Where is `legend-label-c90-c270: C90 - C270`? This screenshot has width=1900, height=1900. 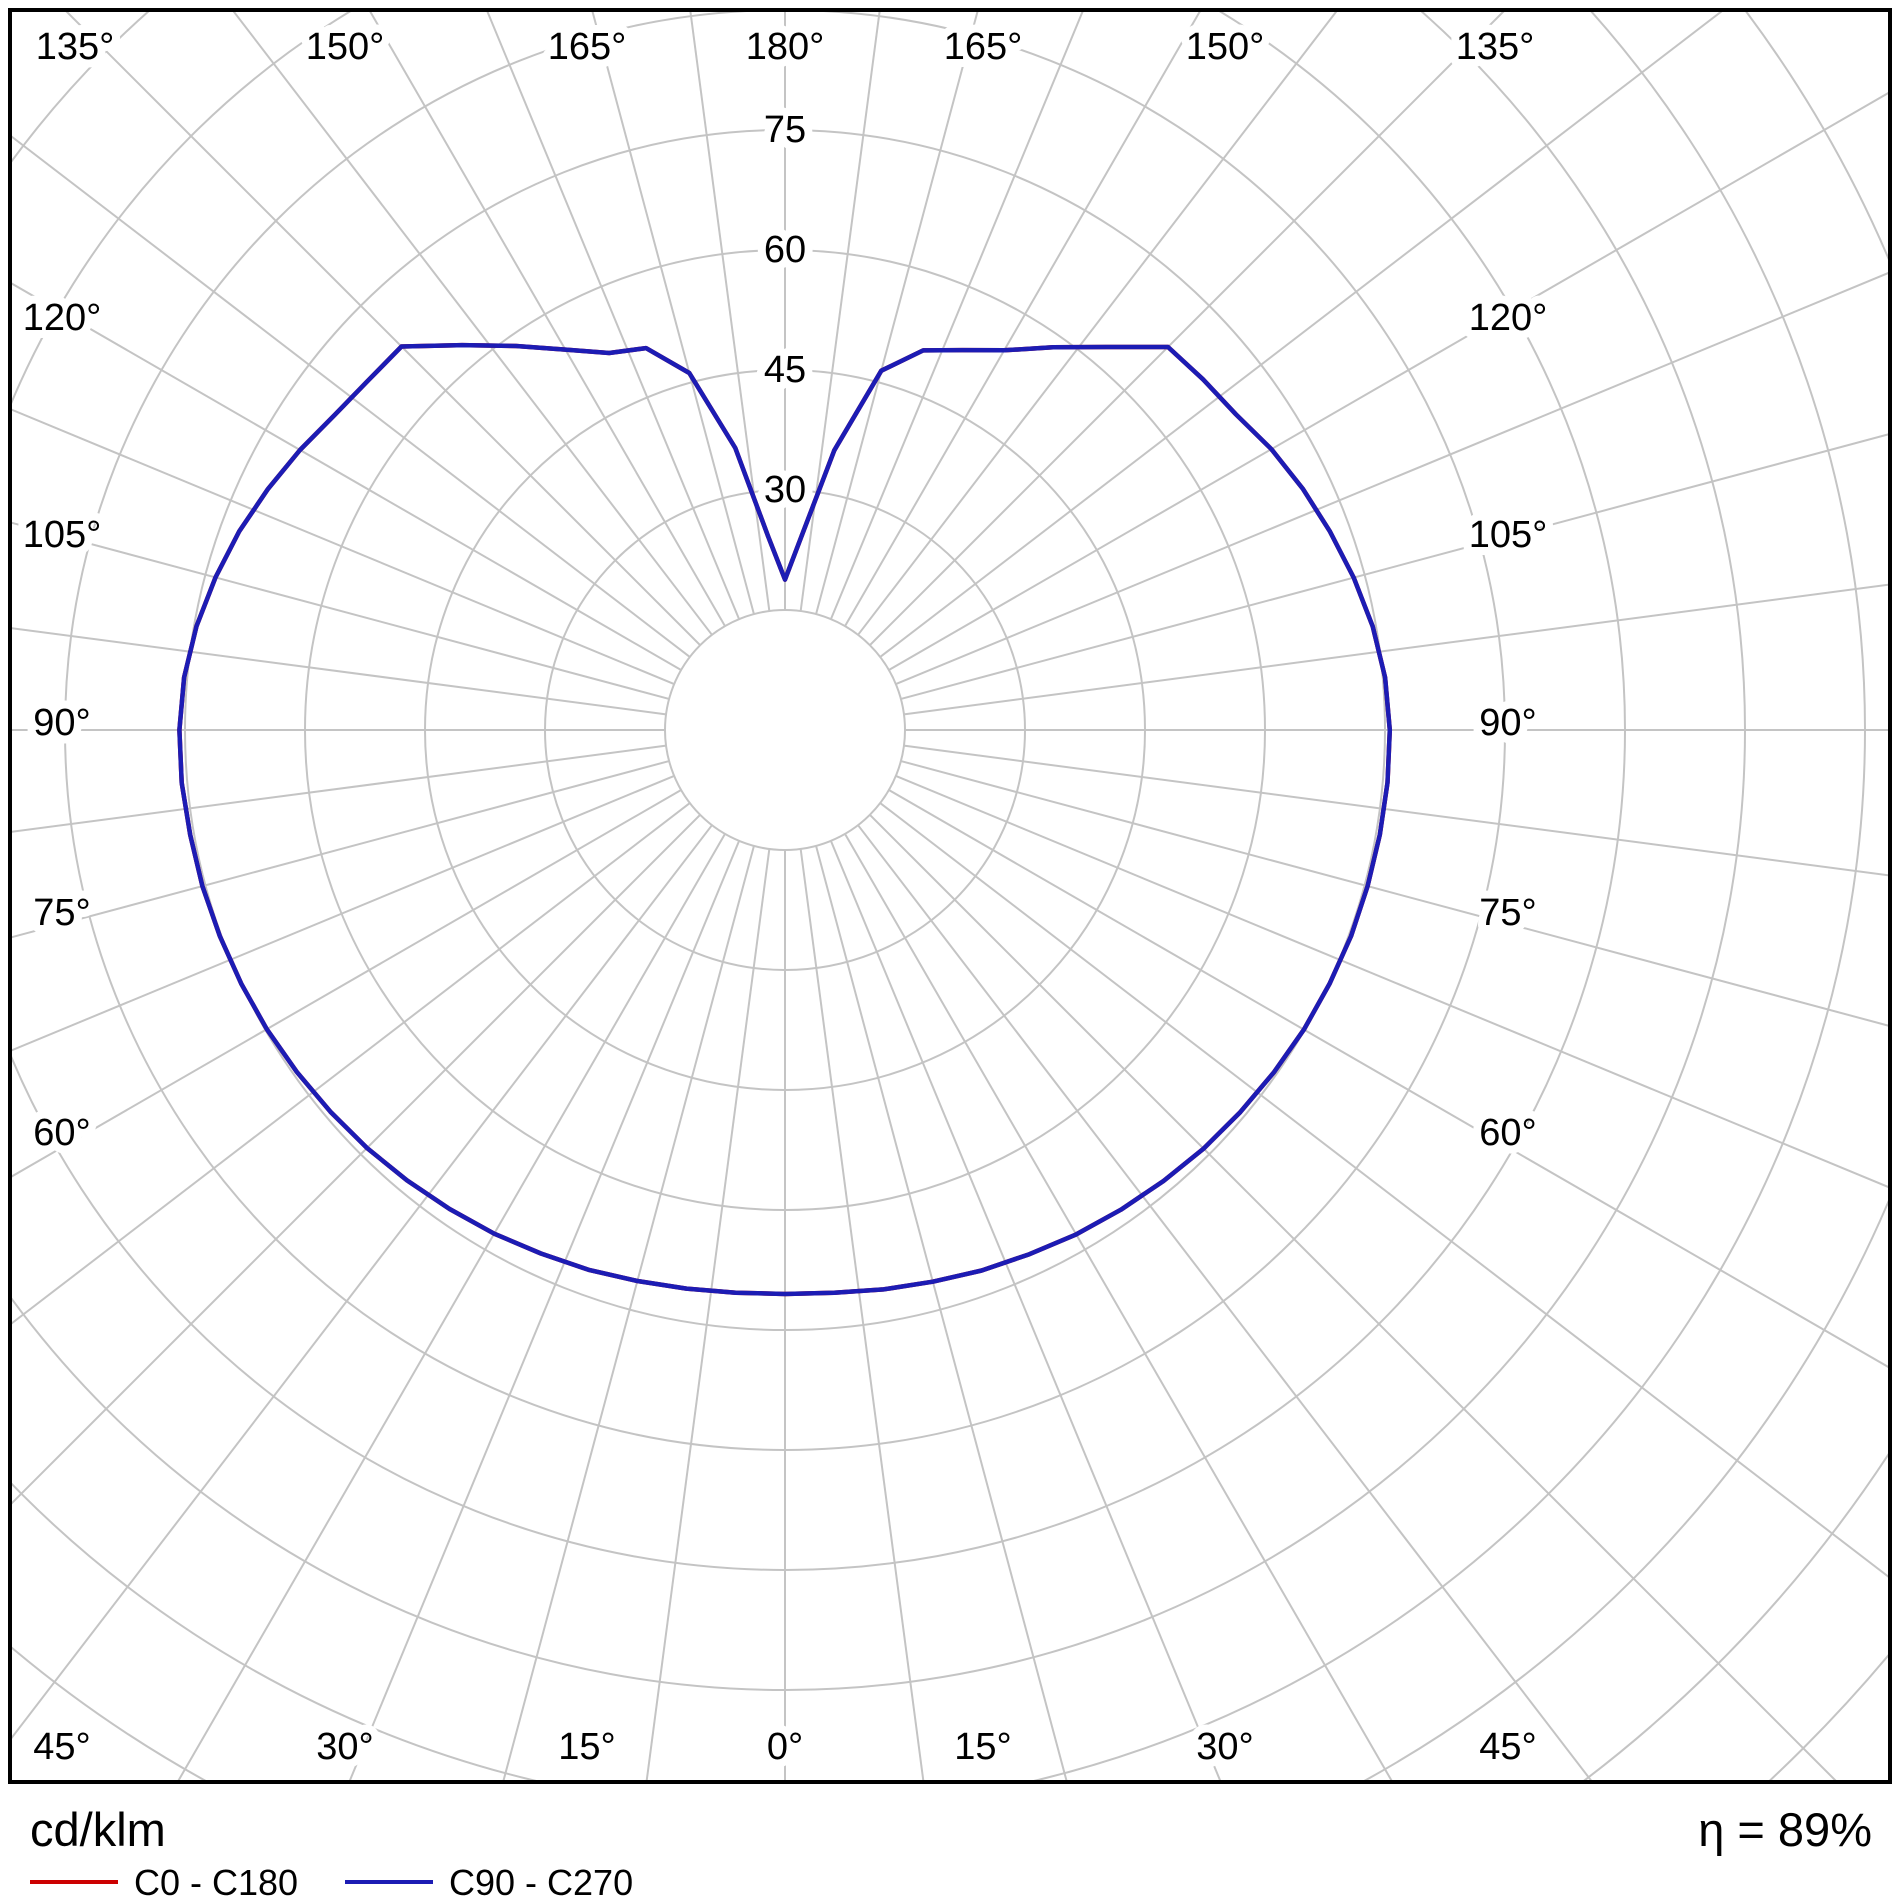
legend-label-c90-c270: C90 - C270 is located at coordinates (541, 1881).